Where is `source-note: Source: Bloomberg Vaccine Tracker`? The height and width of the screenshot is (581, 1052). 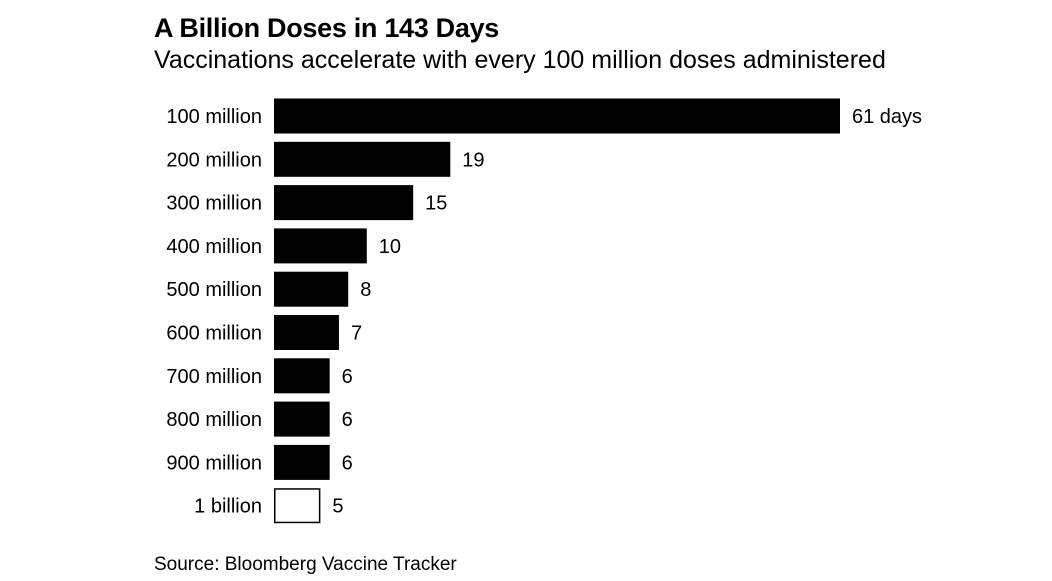
source-note: Source: Bloomberg Vaccine Tracker is located at coordinates (305, 564).